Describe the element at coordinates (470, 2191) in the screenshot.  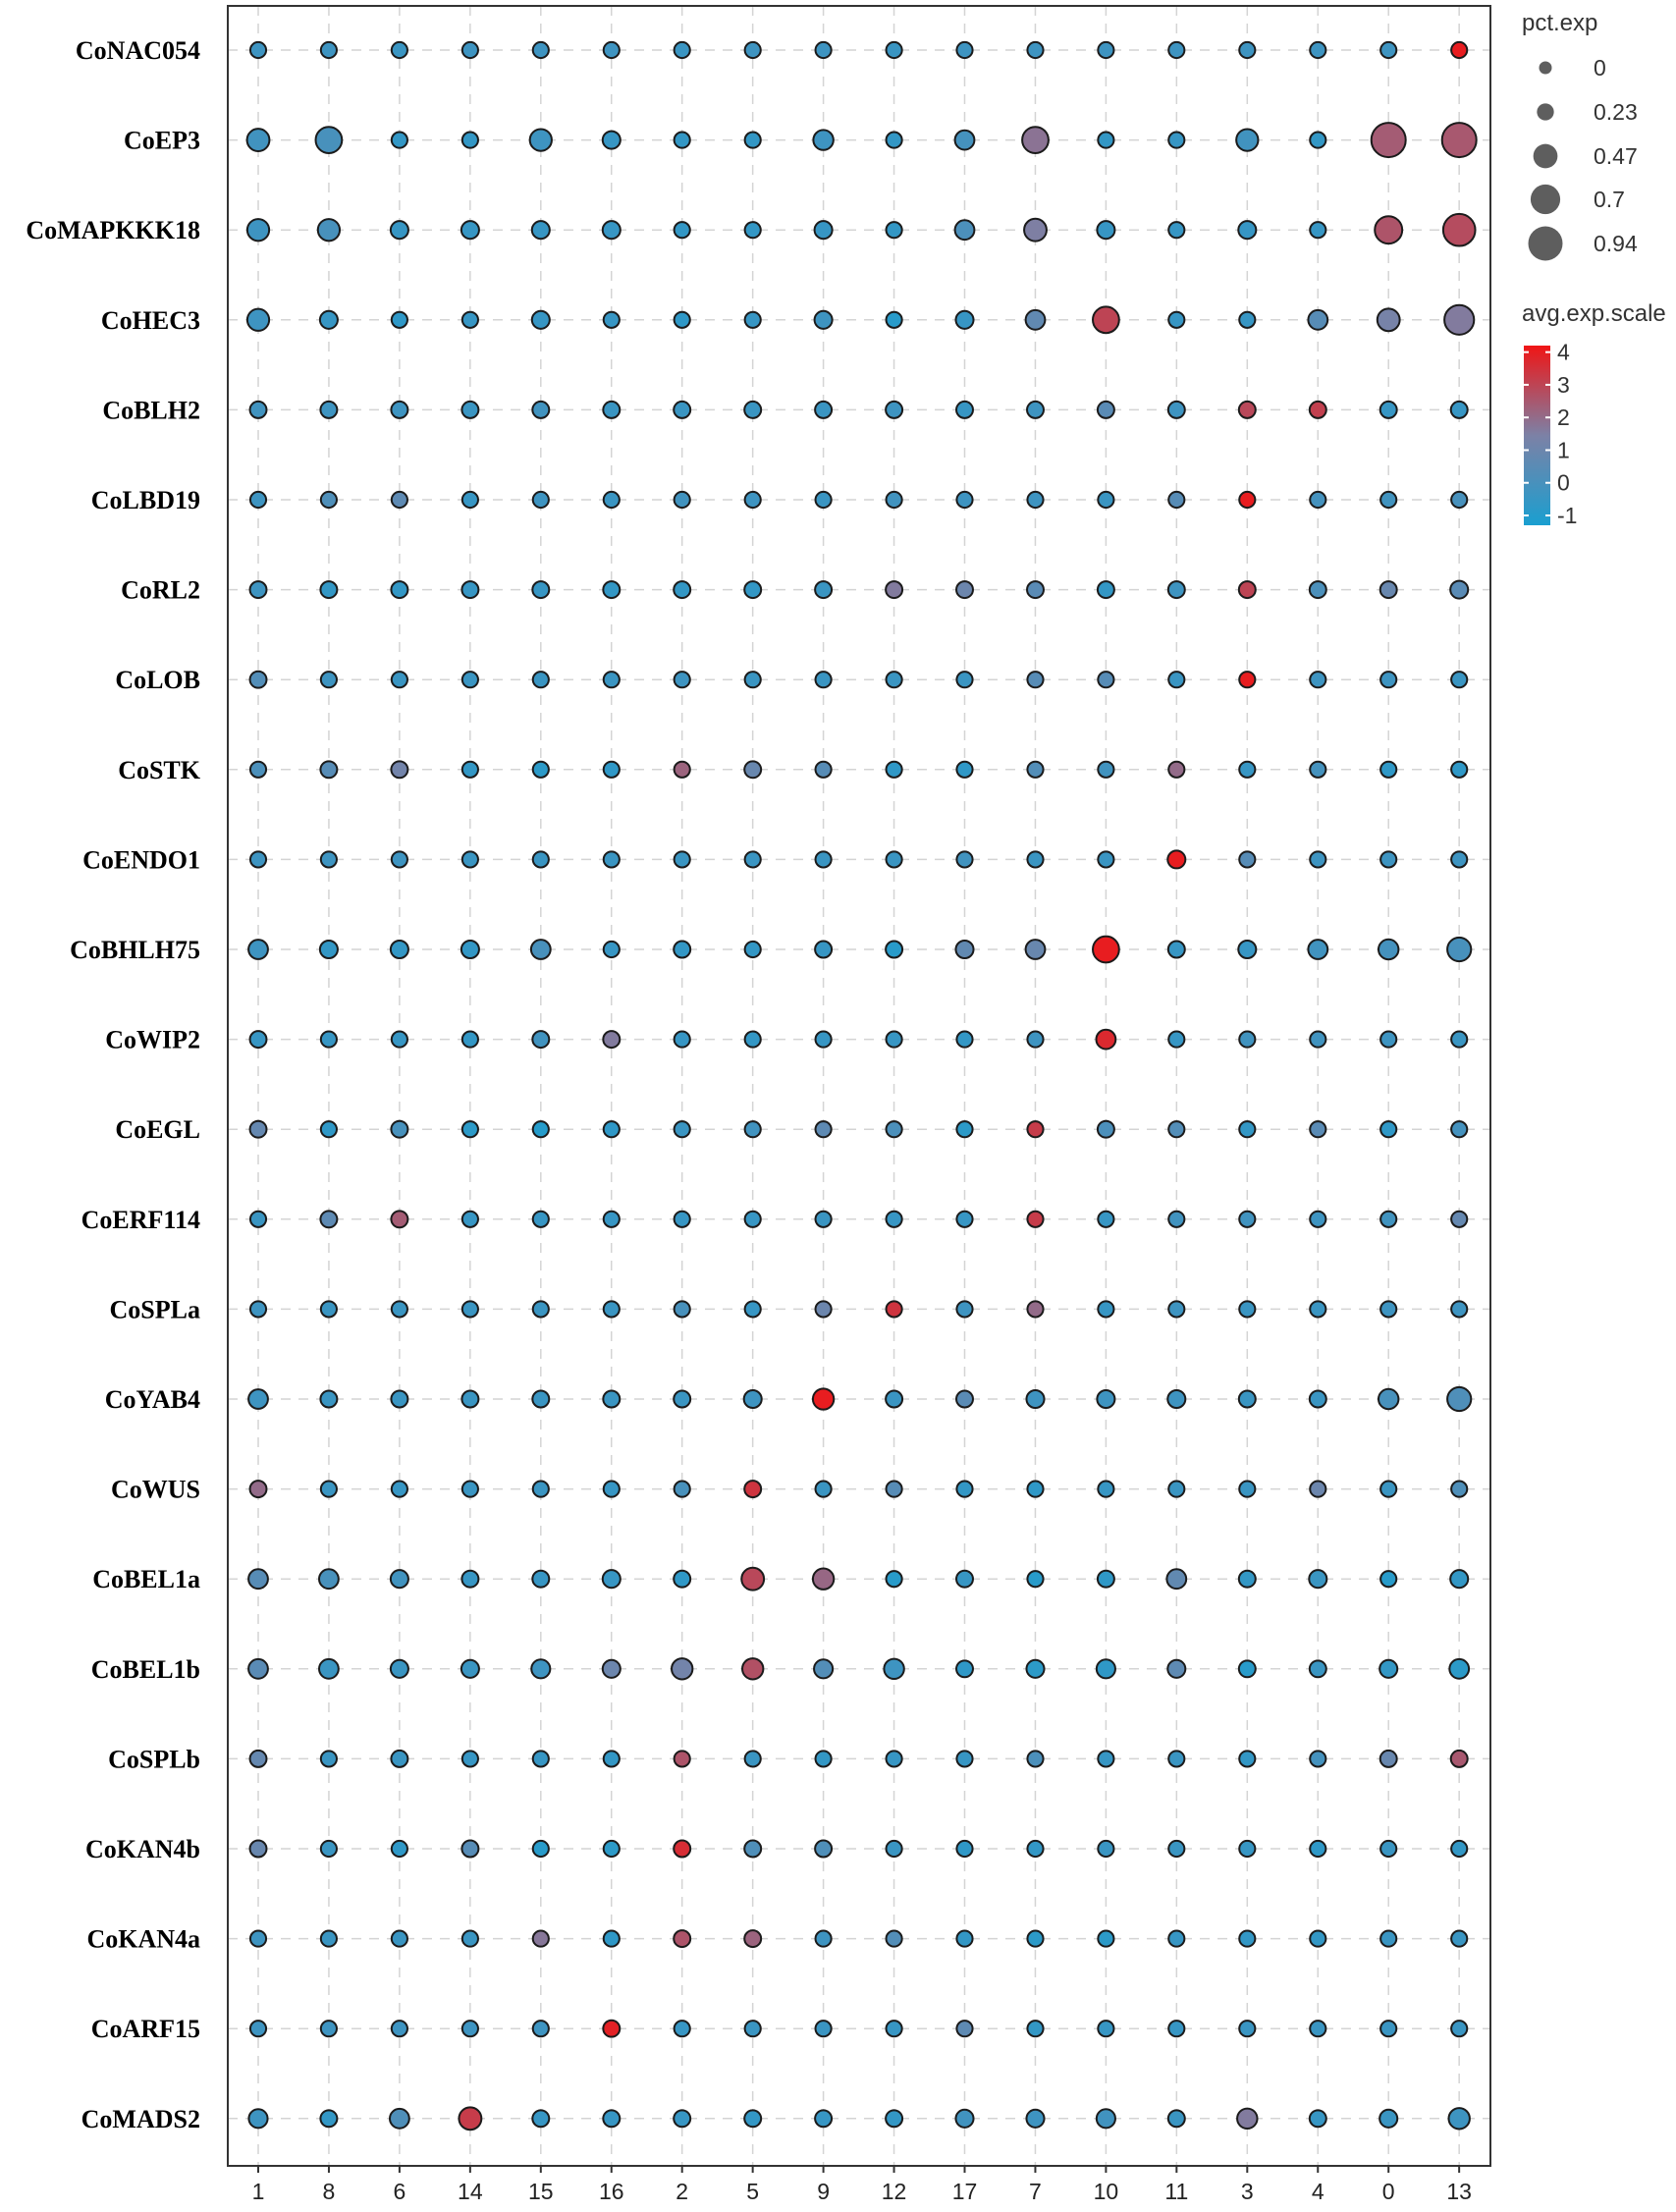
I see `cluster-label-14: 14` at that location.